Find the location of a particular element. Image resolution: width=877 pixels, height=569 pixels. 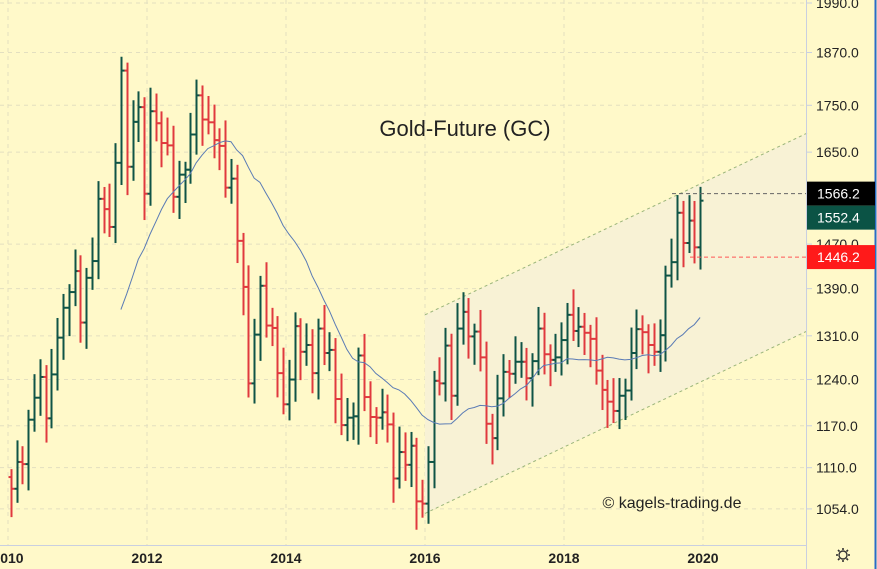

y-tick-label: 1650.0 is located at coordinates (837, 152).